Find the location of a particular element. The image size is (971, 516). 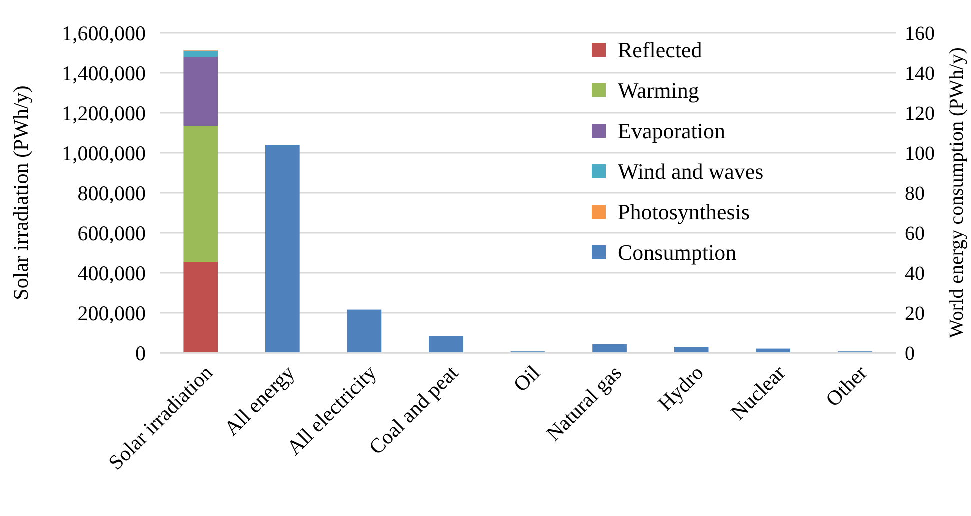

y-tick-label: 1,000,000 is located at coordinates (104, 153).